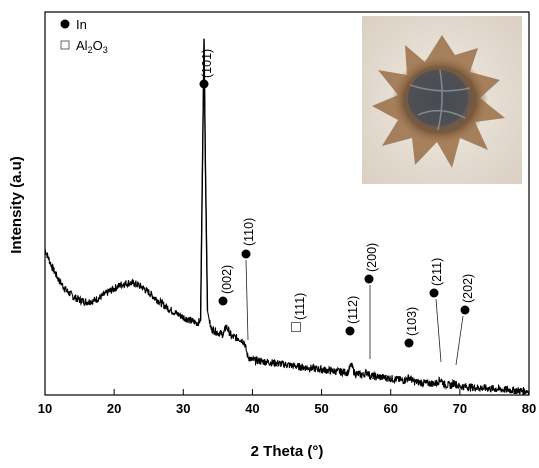  Describe the element at coordinates (353, 310) in the screenshot. I see `peak-label: (112)` at that location.